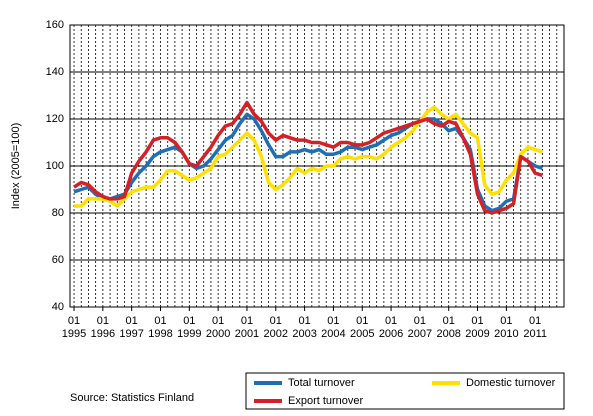 The image size is (593, 416). I want to click on x-tick-label: 01 2005, so click(362, 327).